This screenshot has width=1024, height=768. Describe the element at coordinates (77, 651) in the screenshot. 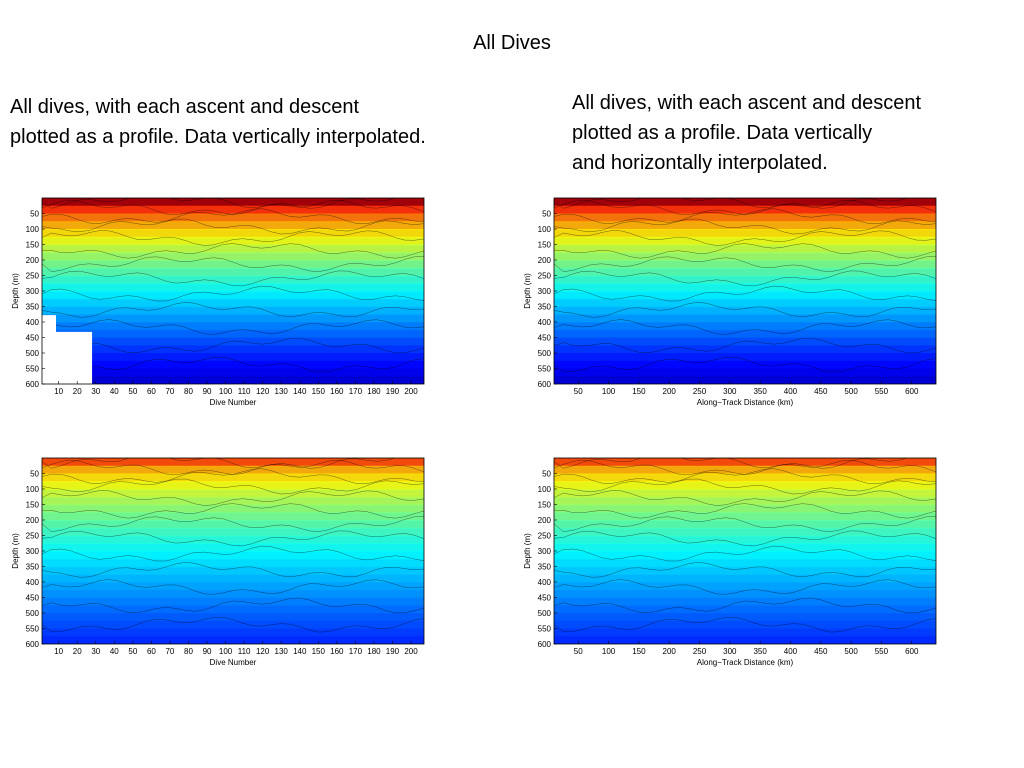

I see `x-tick-label: 20` at that location.